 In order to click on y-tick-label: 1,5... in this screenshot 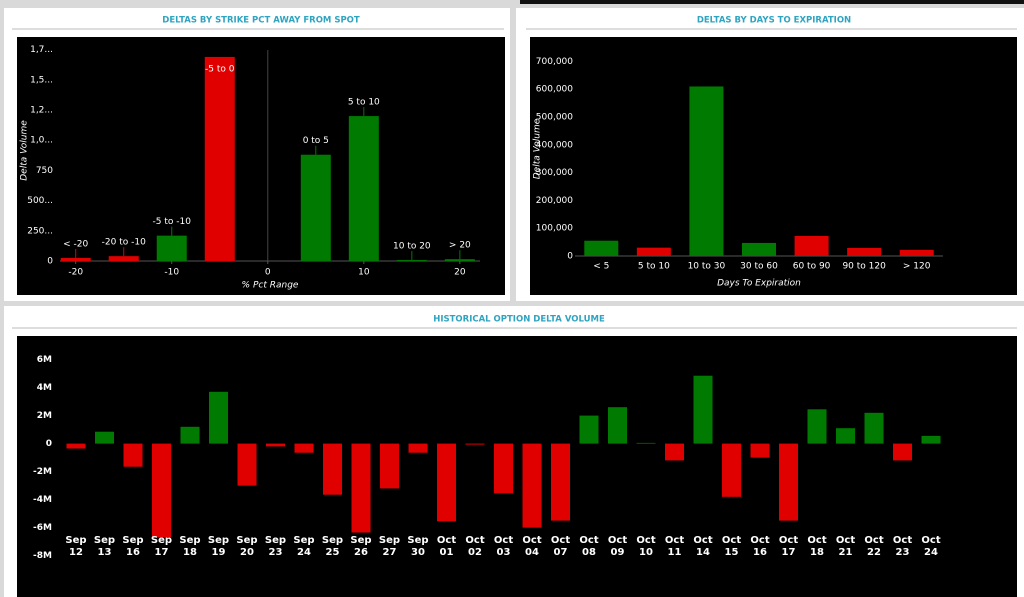, I will do `click(41, 80)`.